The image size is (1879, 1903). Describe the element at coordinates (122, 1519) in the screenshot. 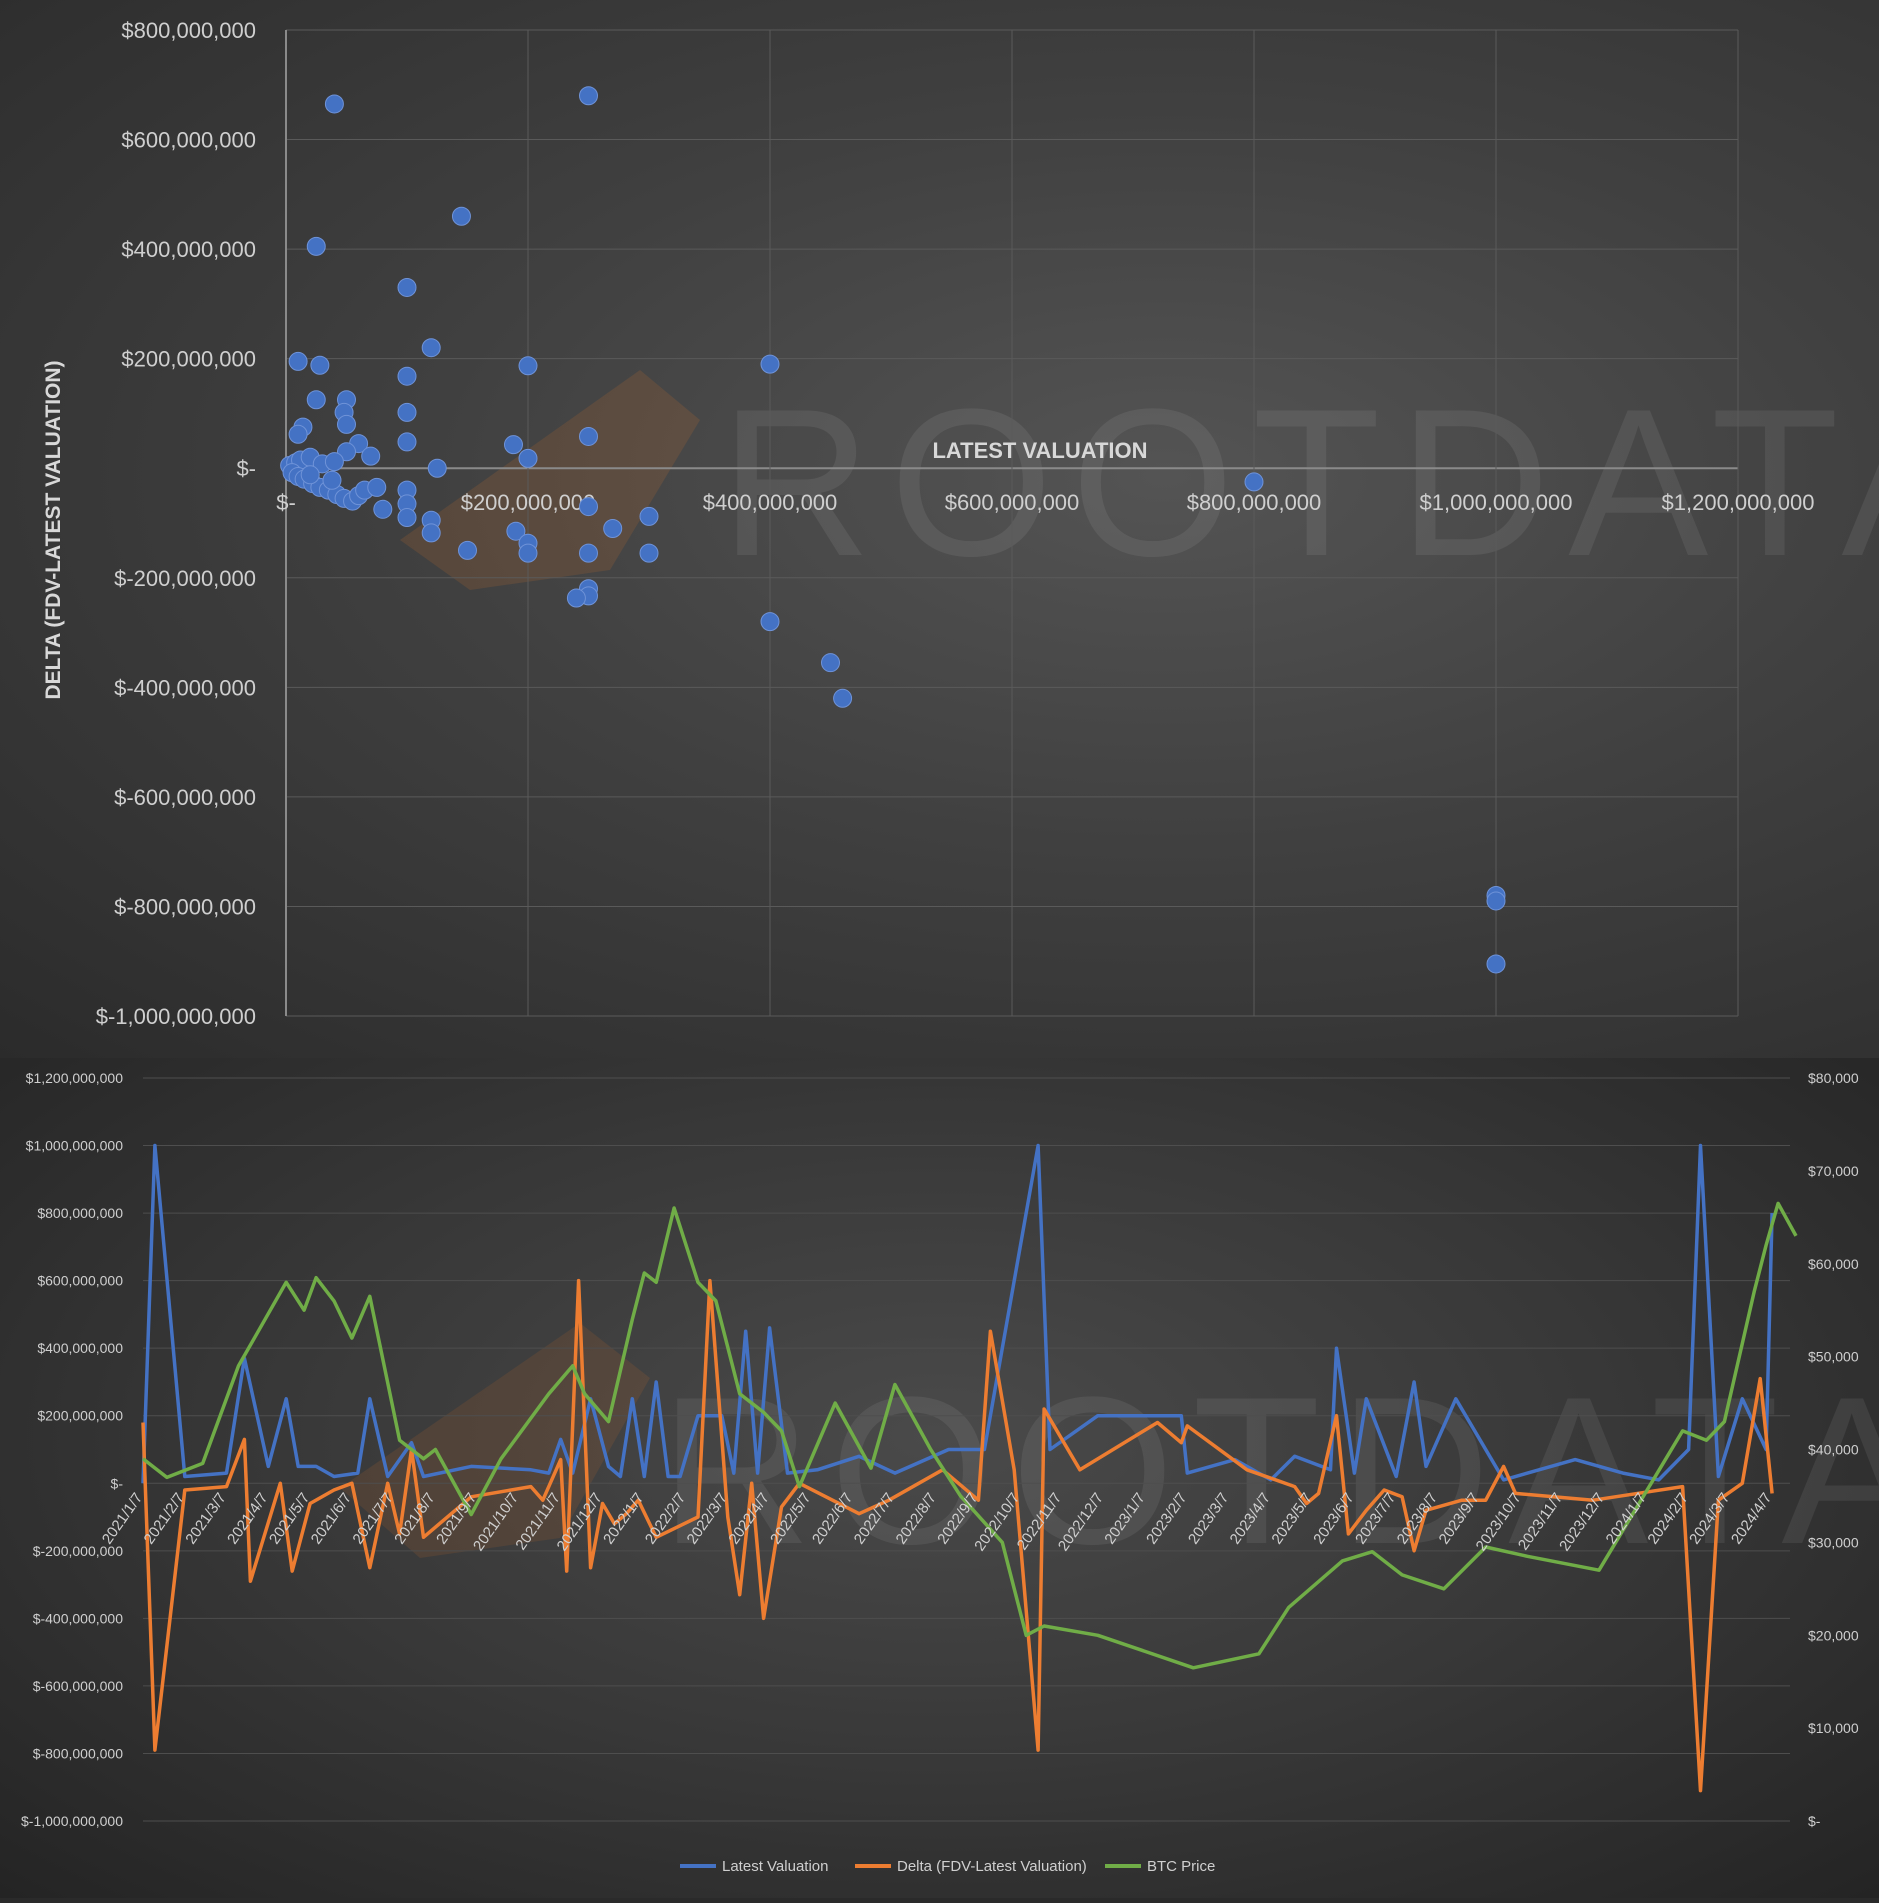

I see `x-tick-label: 2021/1/7` at that location.